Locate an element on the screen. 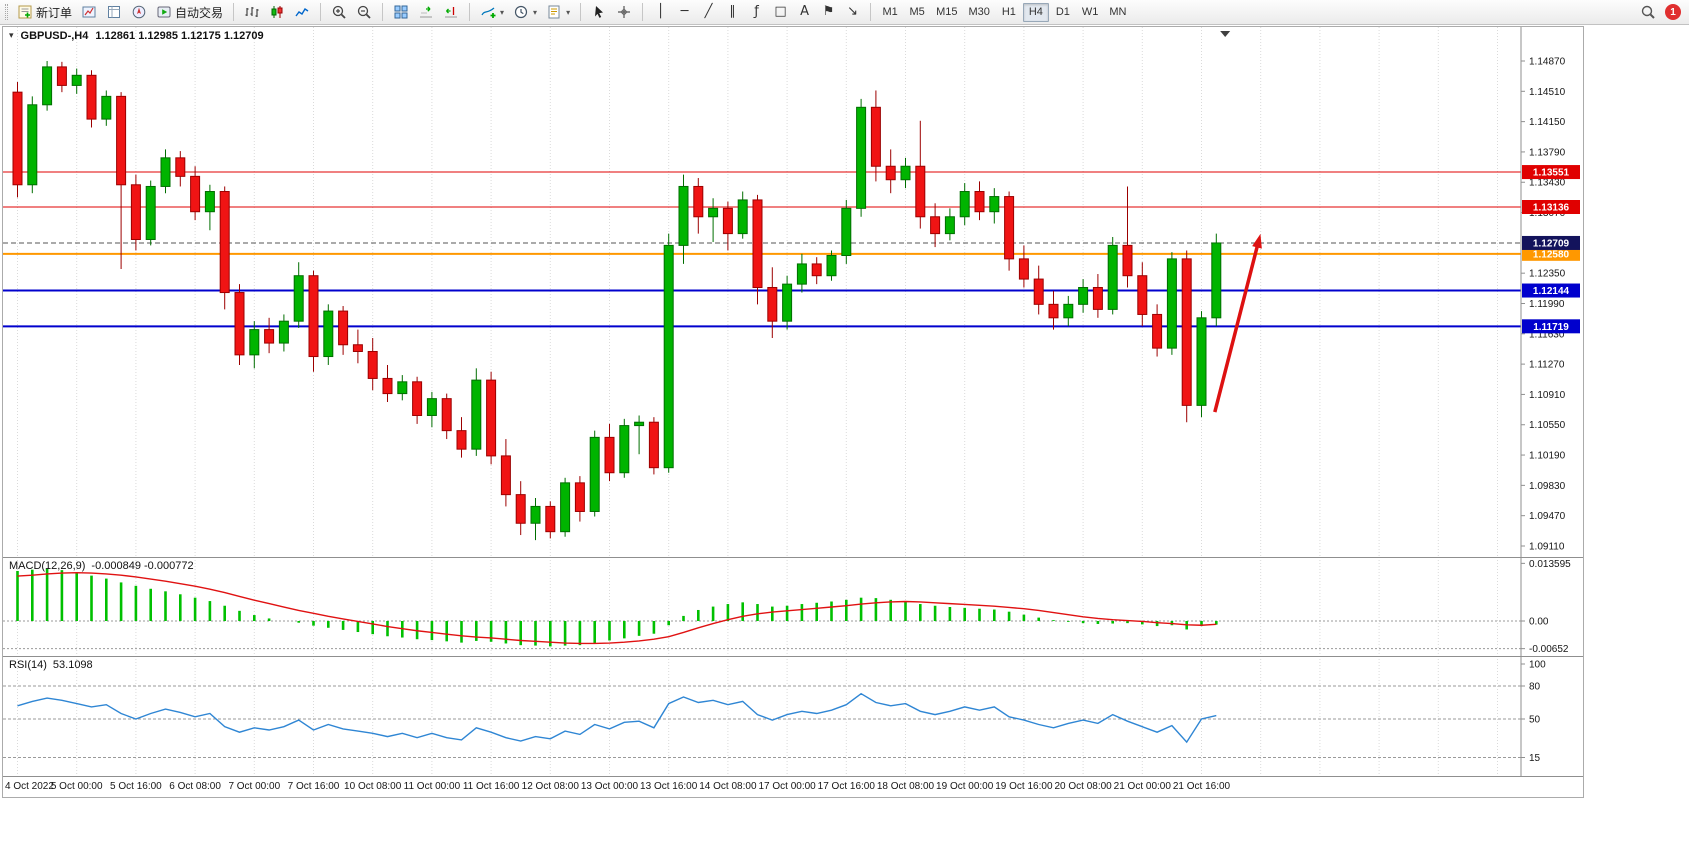 This screenshot has height=860, width=1689. timeframe-h1-button: H1 is located at coordinates (1009, 12).